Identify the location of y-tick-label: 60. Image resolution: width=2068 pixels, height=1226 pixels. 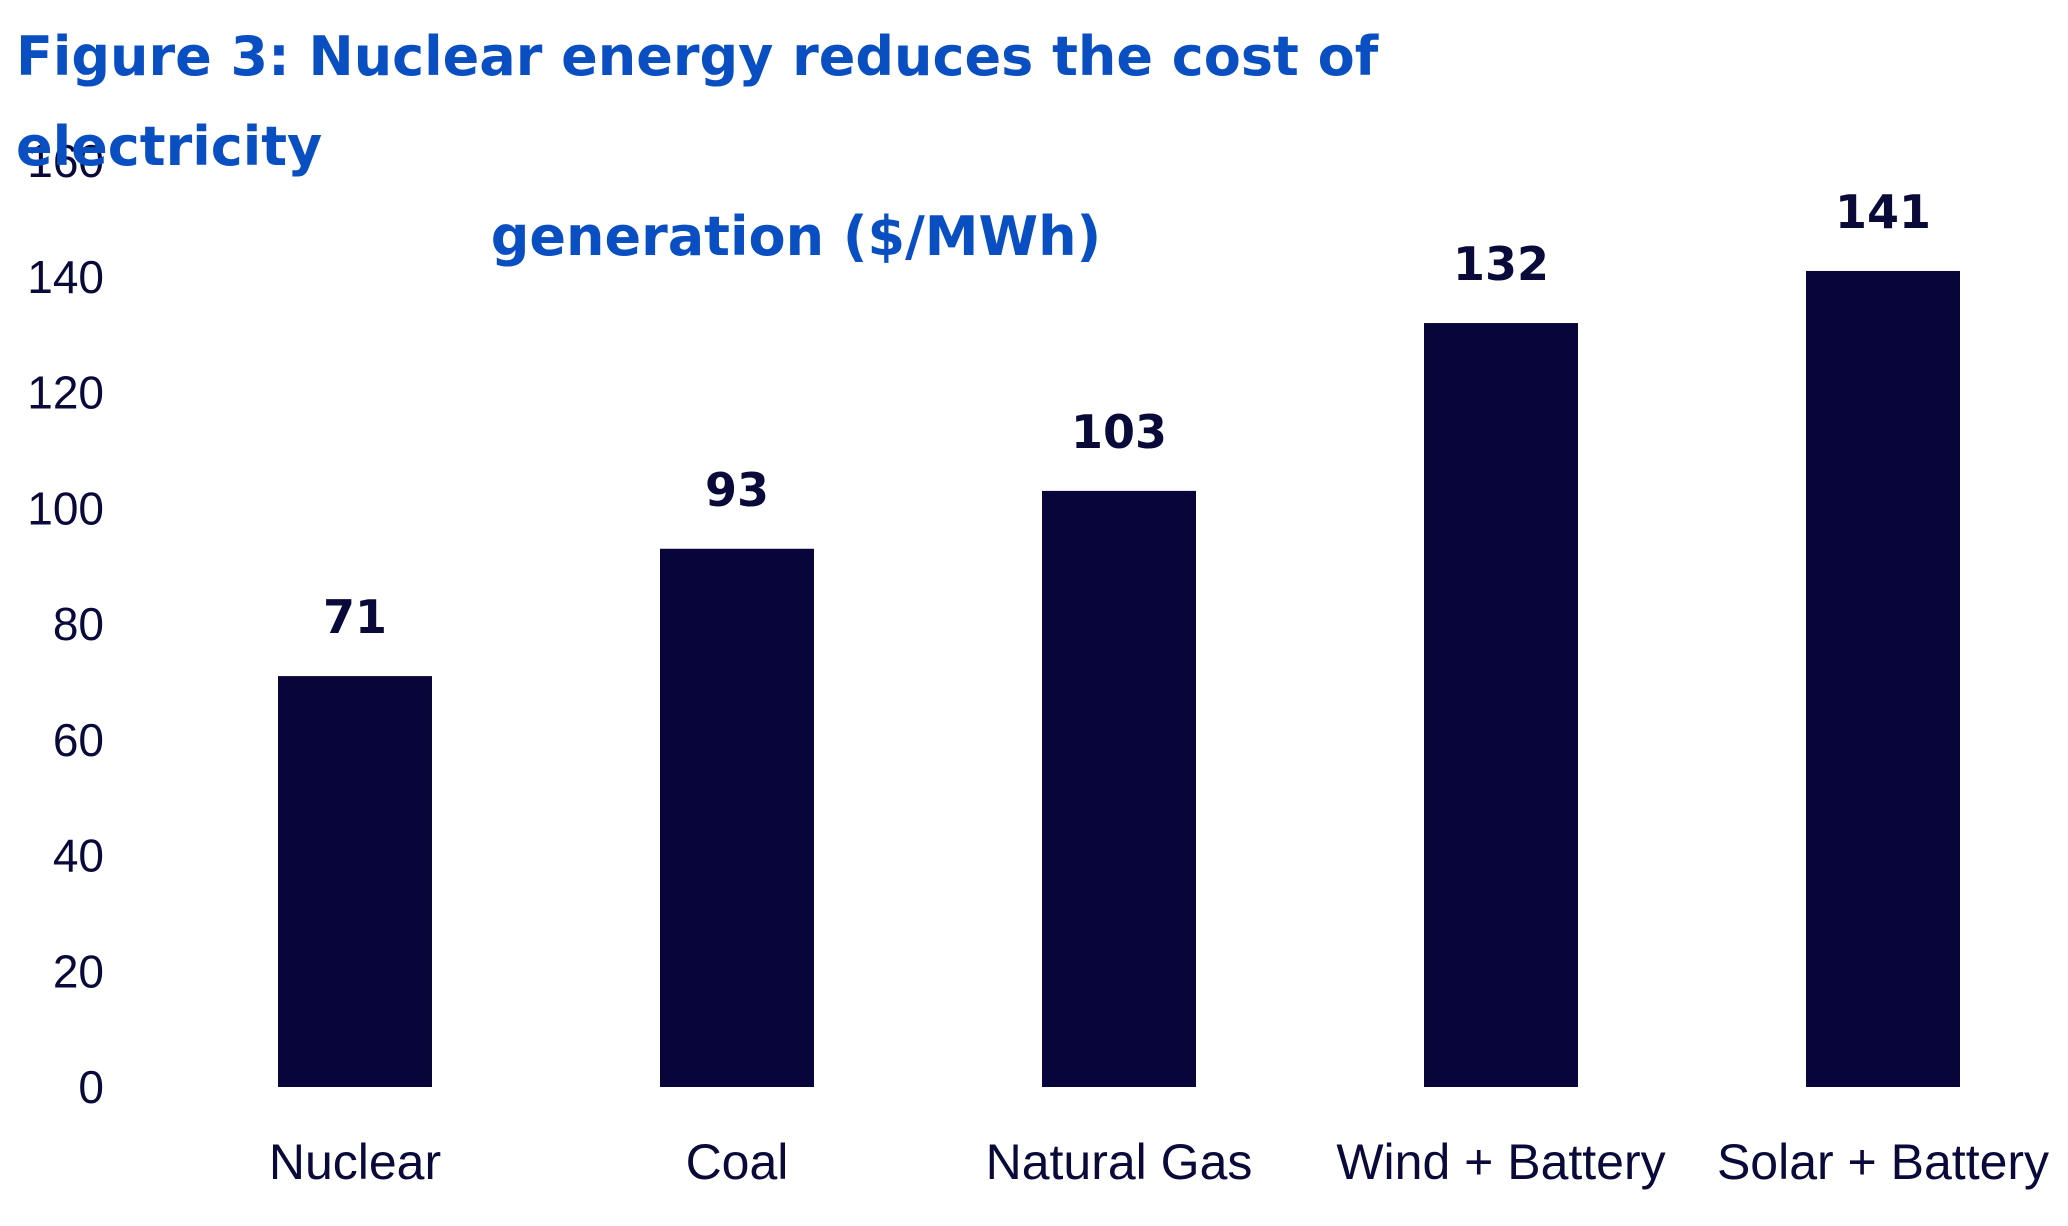
(78, 740).